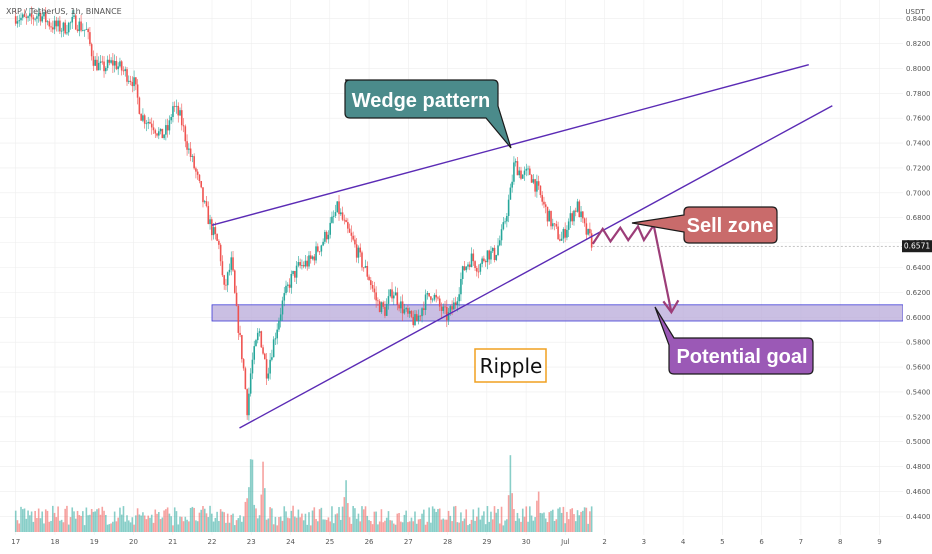 Image resolution: width=932 pixels, height=554 pixels. I want to click on time-tick-label: 22, so click(212, 542).